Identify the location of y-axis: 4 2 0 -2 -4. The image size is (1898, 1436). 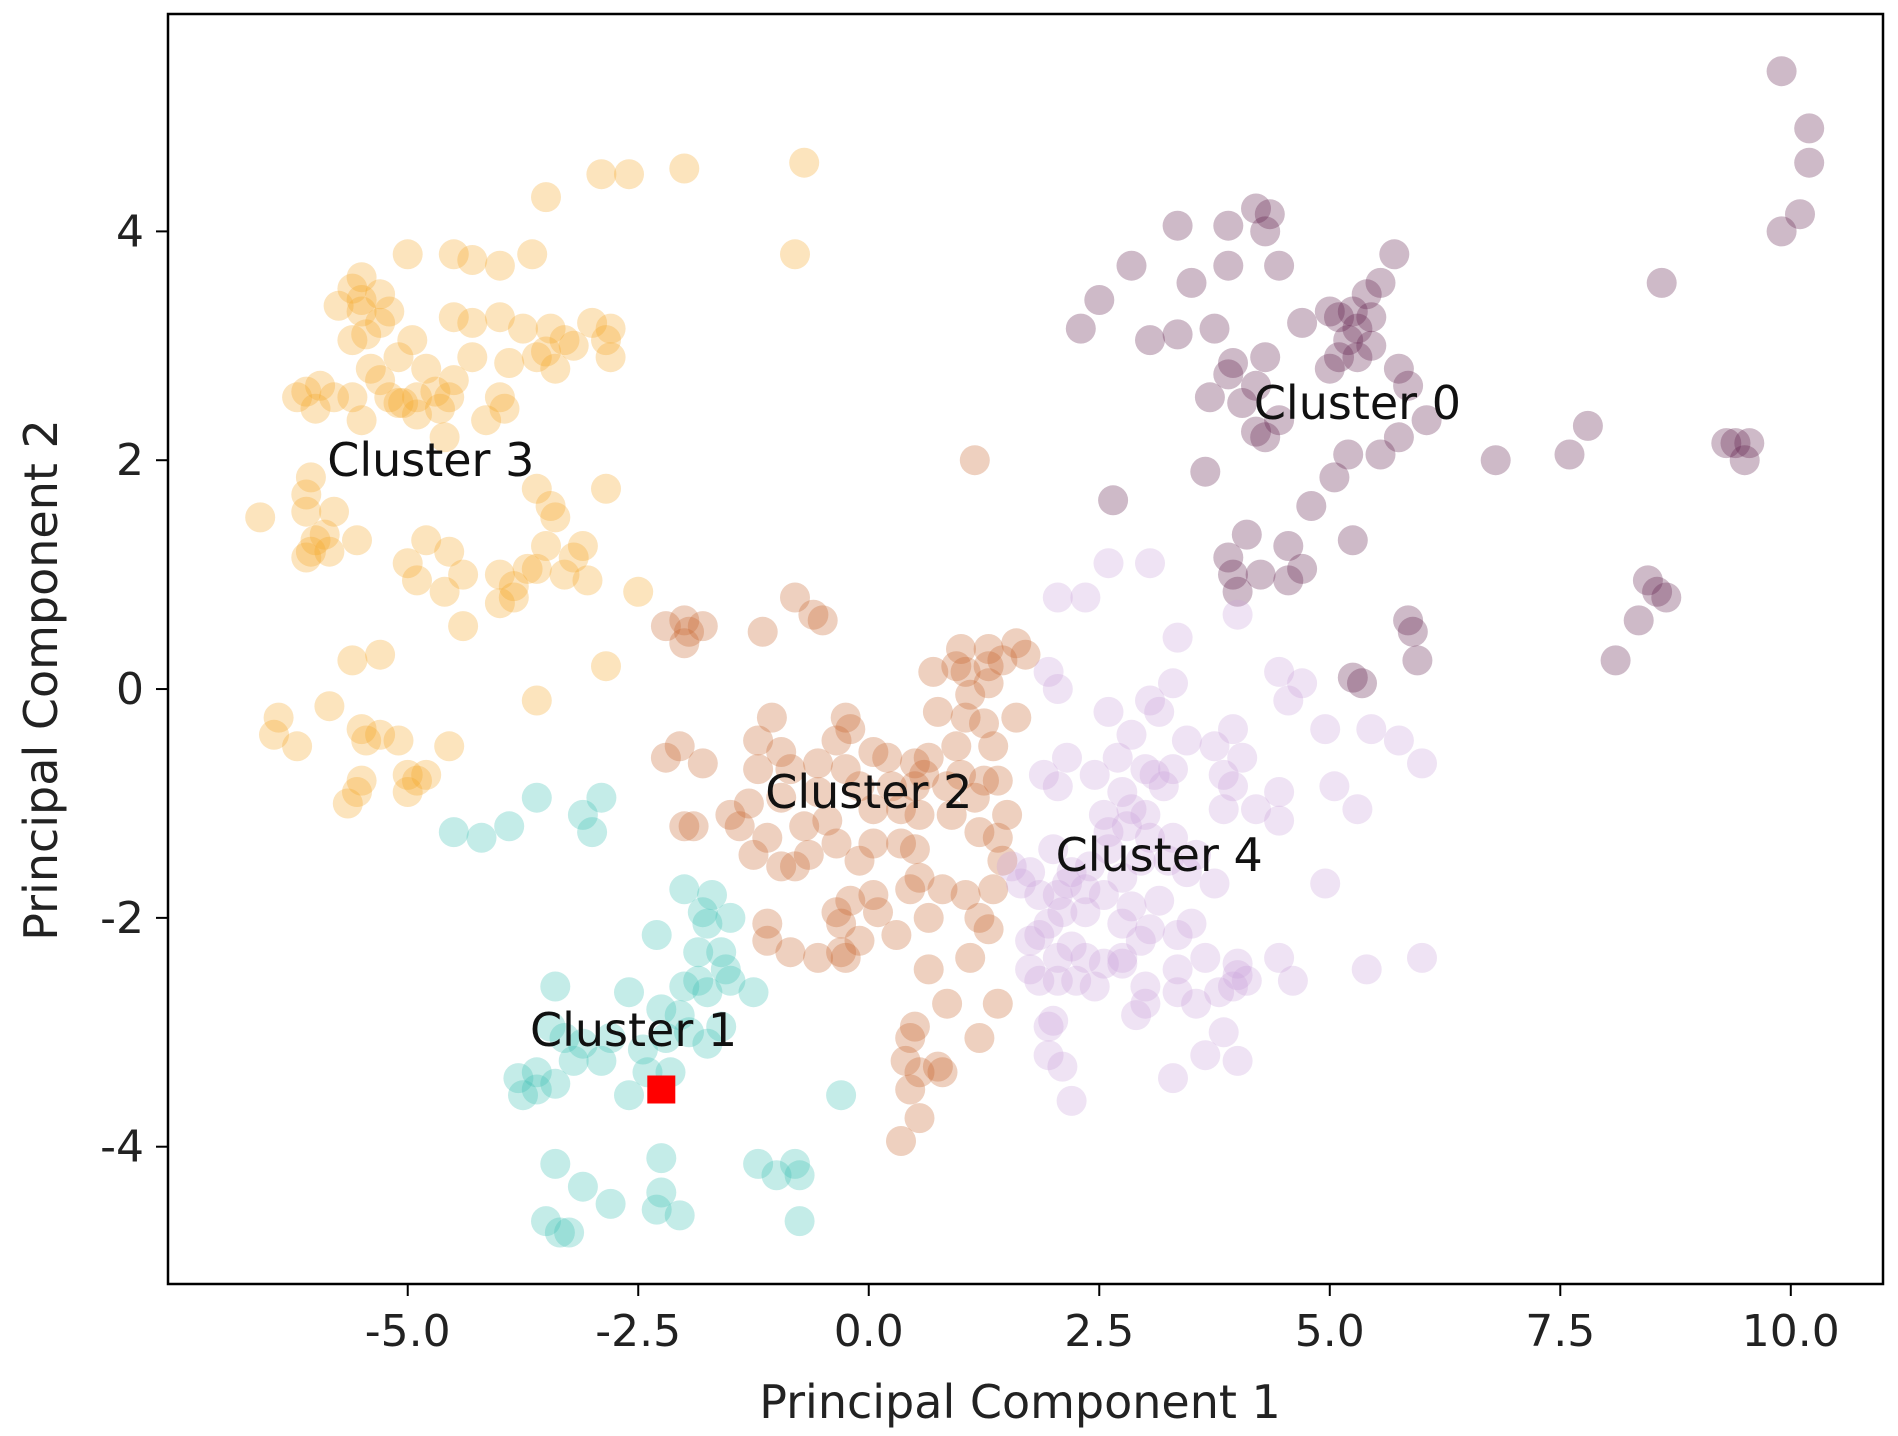
(134, 689).